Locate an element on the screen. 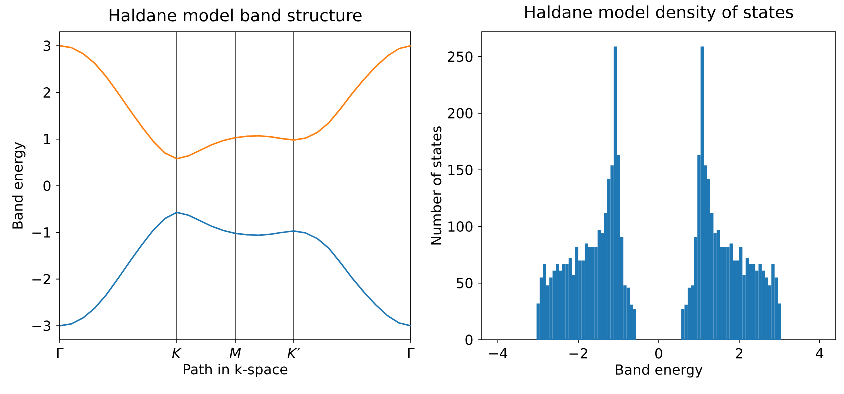  x-axis-title: Band energy is located at coordinates (659, 371).